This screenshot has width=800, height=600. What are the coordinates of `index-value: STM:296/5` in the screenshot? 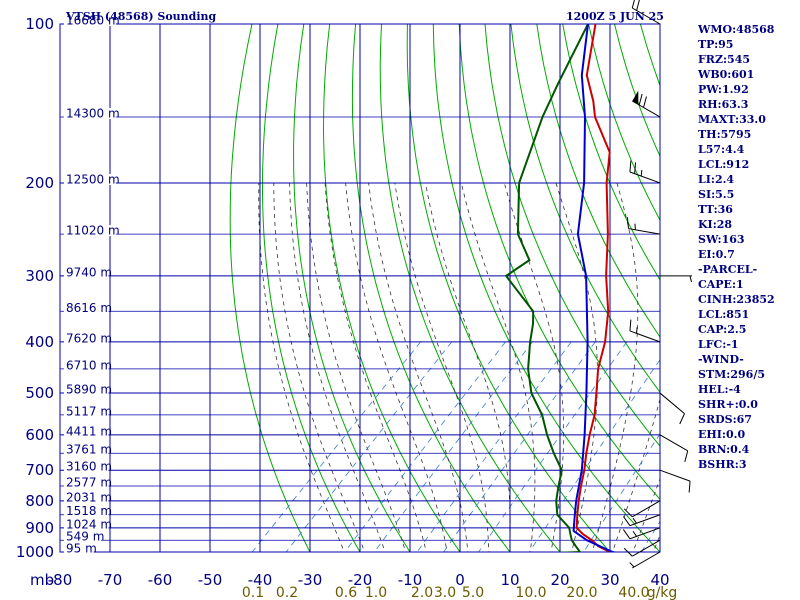 It's located at (731, 374).